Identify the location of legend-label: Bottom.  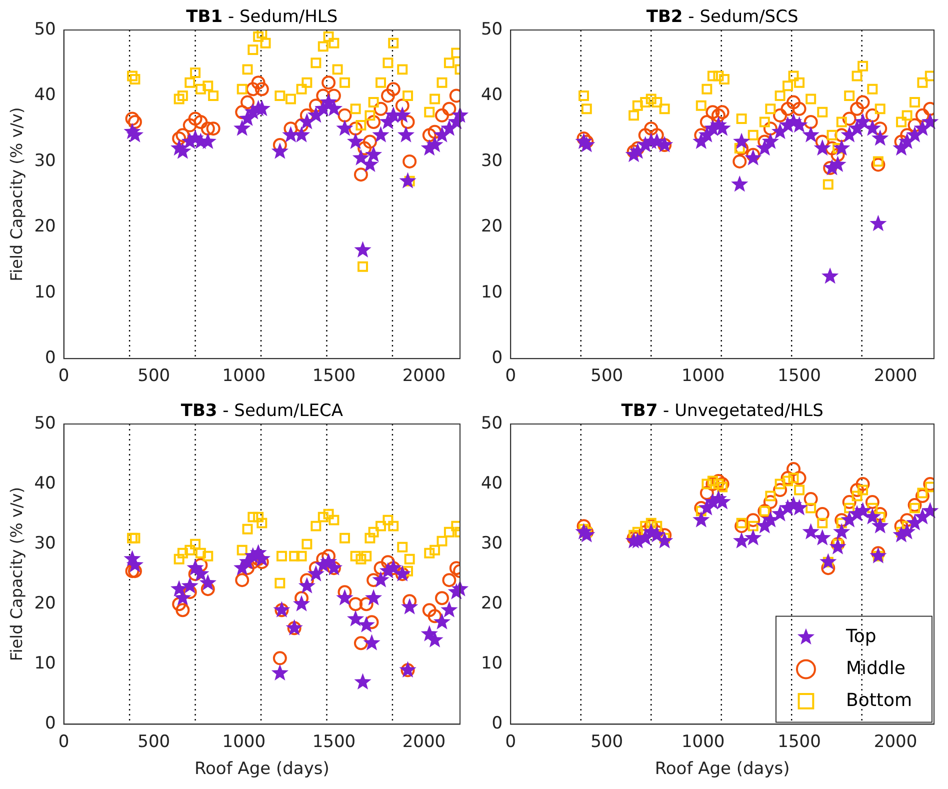
(879, 700).